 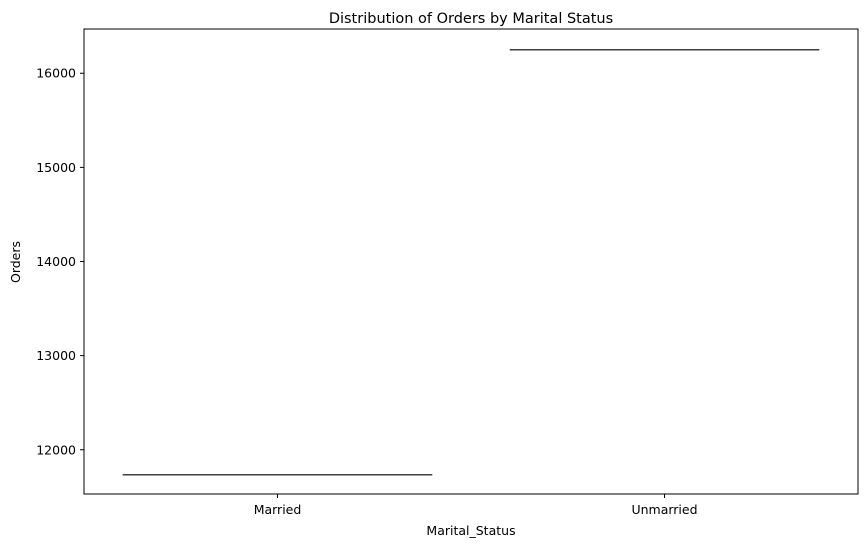 What do you see at coordinates (56, 167) in the screenshot?
I see `y-tick-label: 15000` at bounding box center [56, 167].